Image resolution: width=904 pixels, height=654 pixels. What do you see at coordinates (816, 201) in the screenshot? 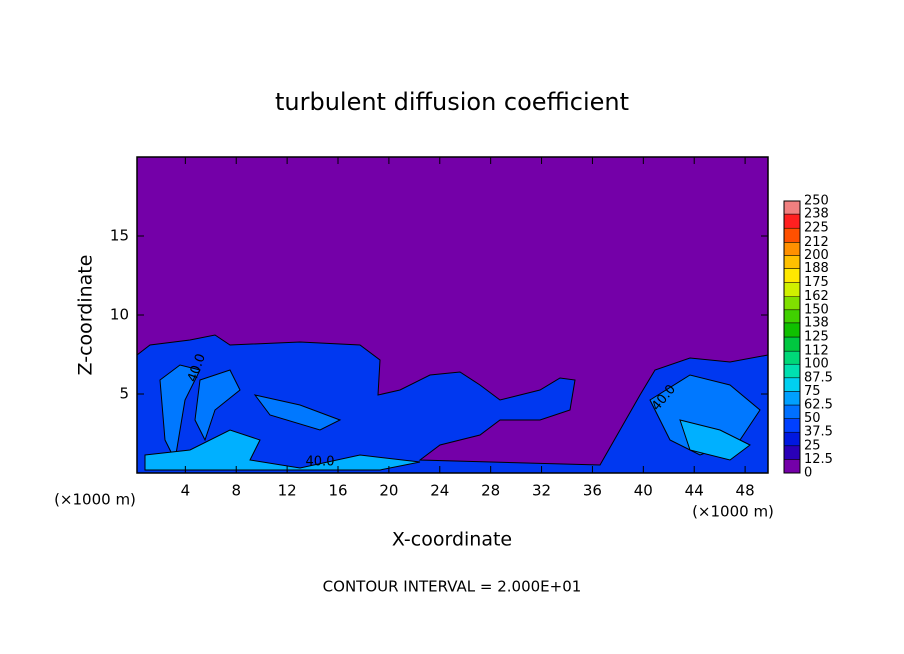
I see `colorbar-label: 250` at bounding box center [816, 201].